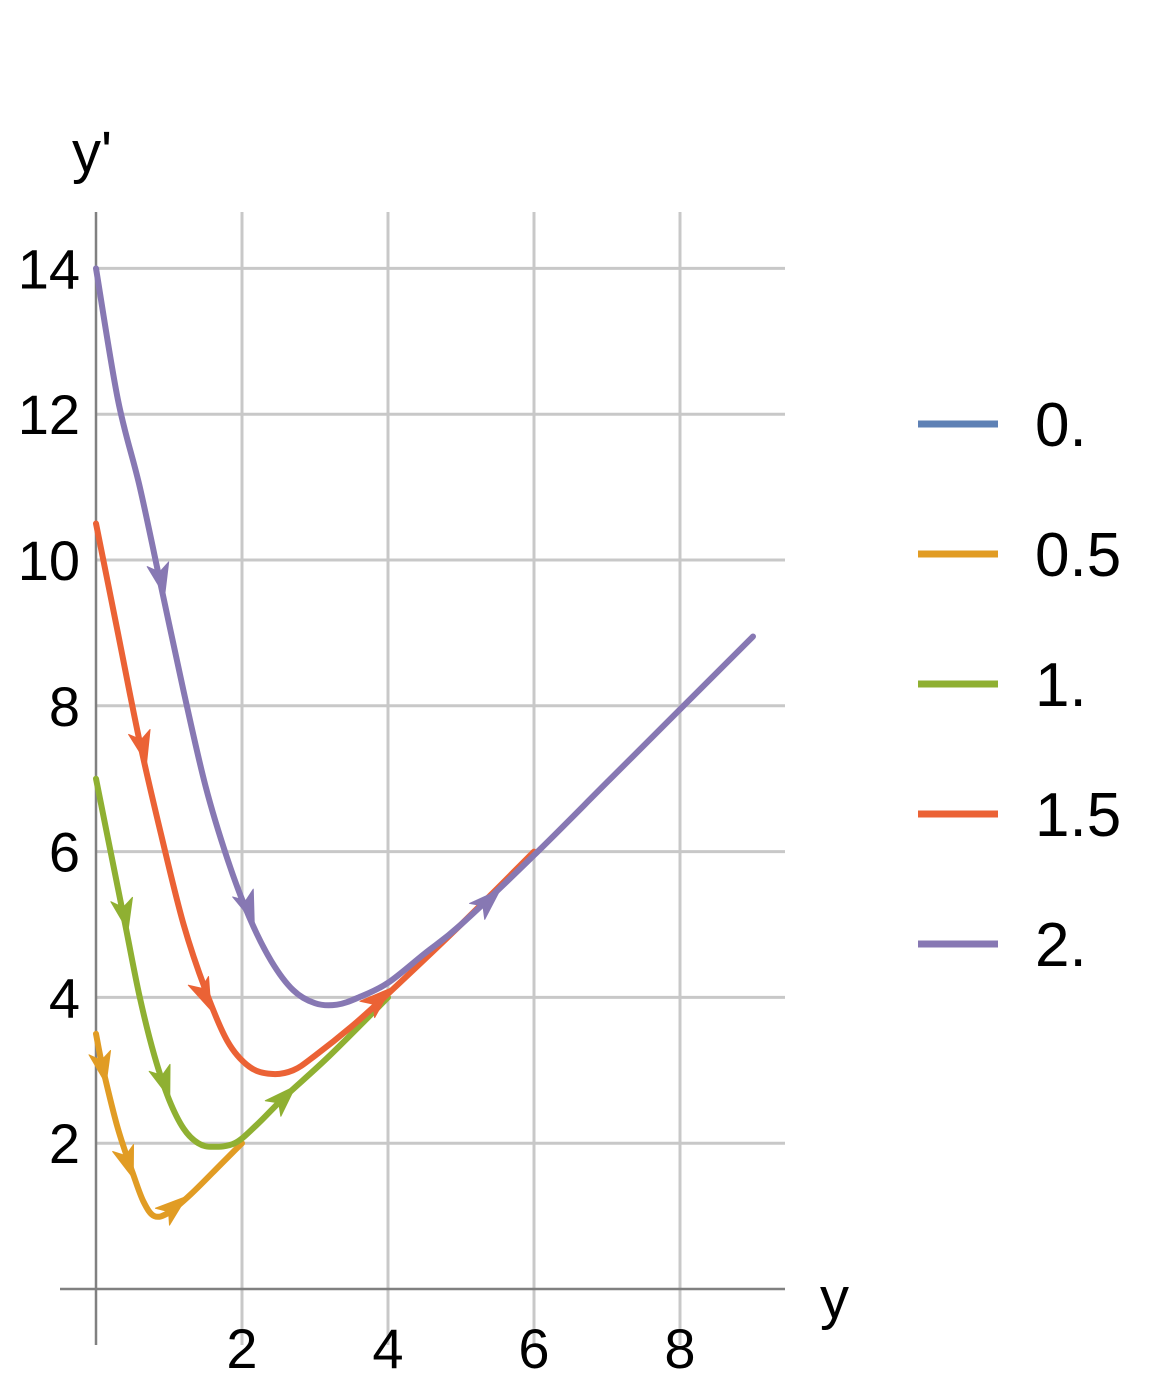 This screenshot has width=1161, height=1389. I want to click on x-tick-label: 8, so click(679, 1348).